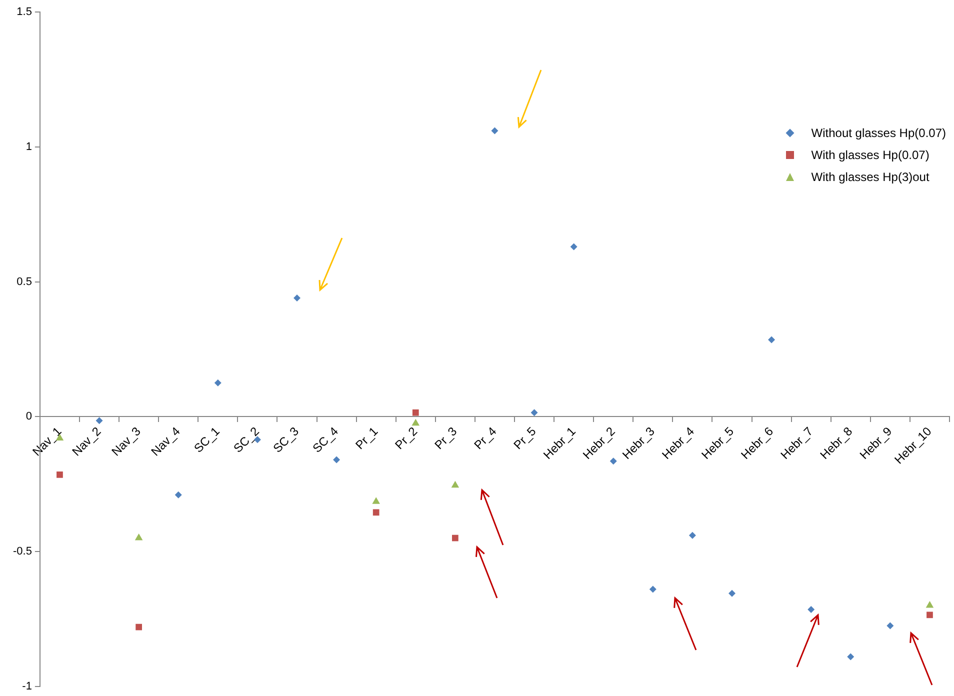 The image size is (954, 696). Describe the element at coordinates (878, 133) in the screenshot. I see `legend-label: Without glasses Hp(0.07)` at that location.